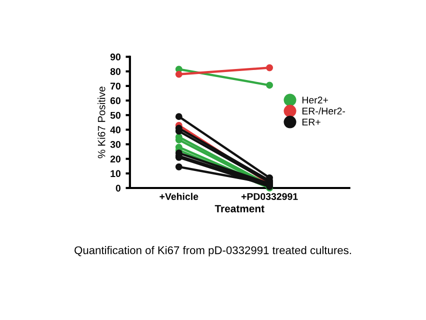  I want to click on x-axis-title: Treatment, so click(239, 208).